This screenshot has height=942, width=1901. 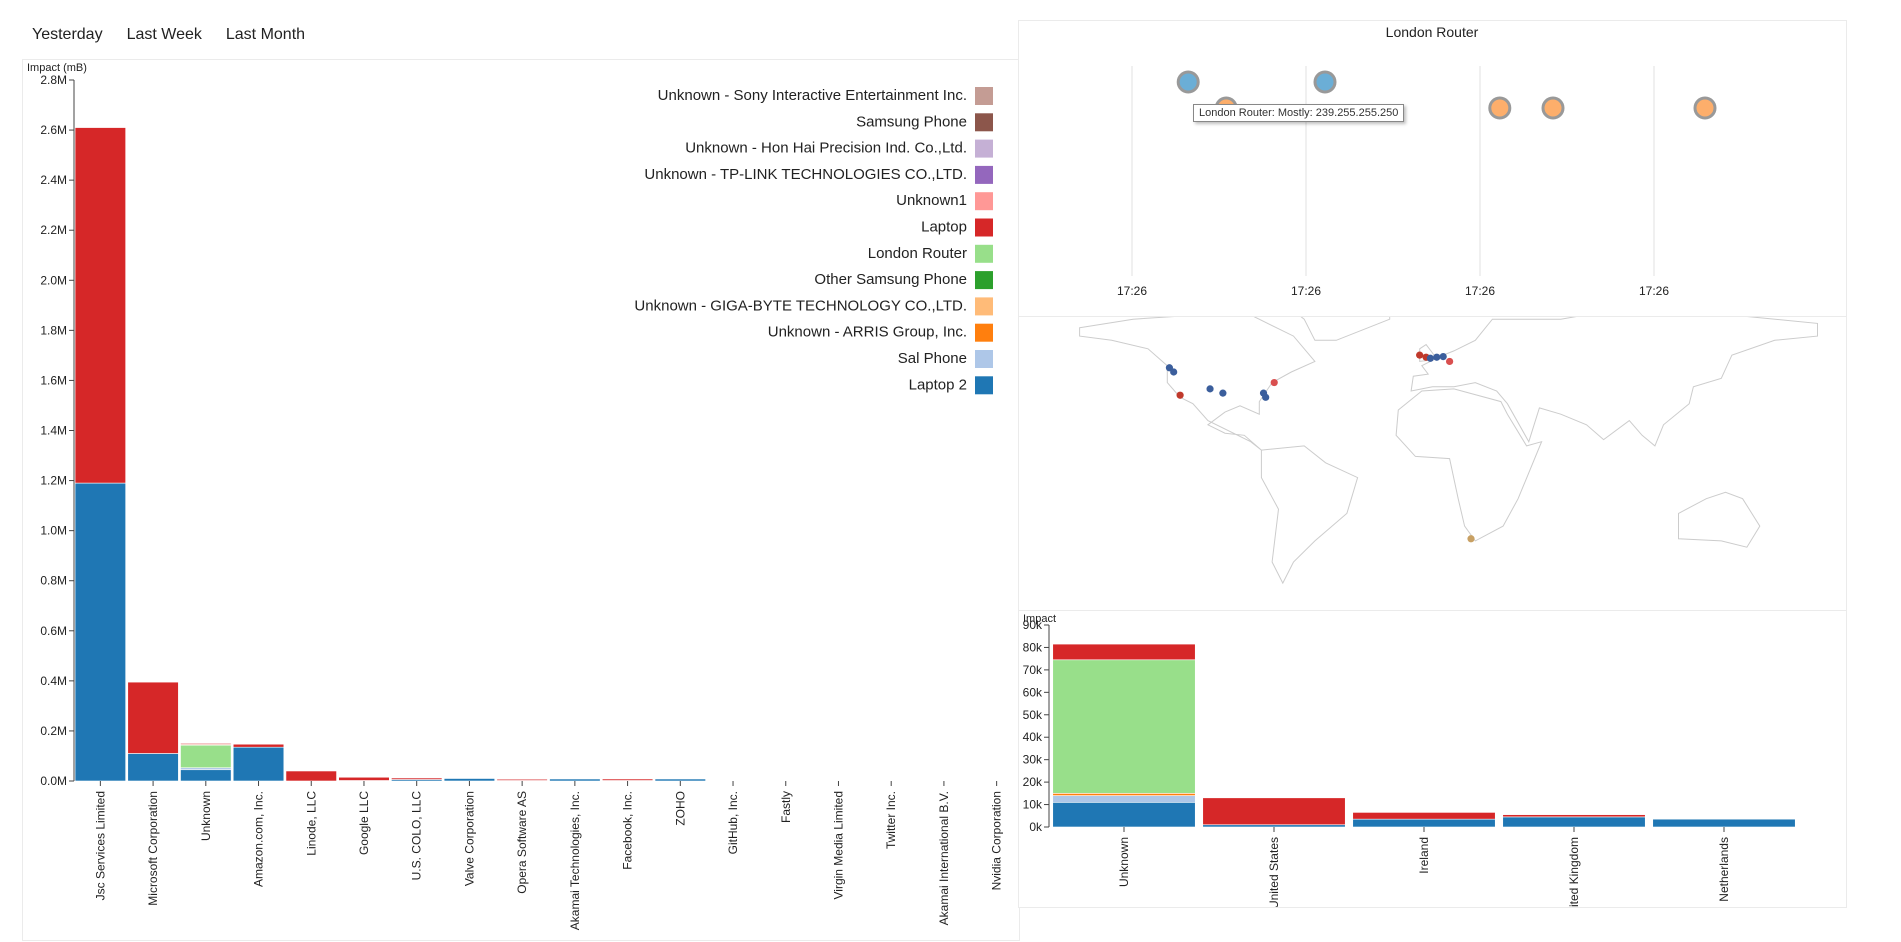 I want to click on x-tick-label: Opera Software AS, so click(x=522, y=842).